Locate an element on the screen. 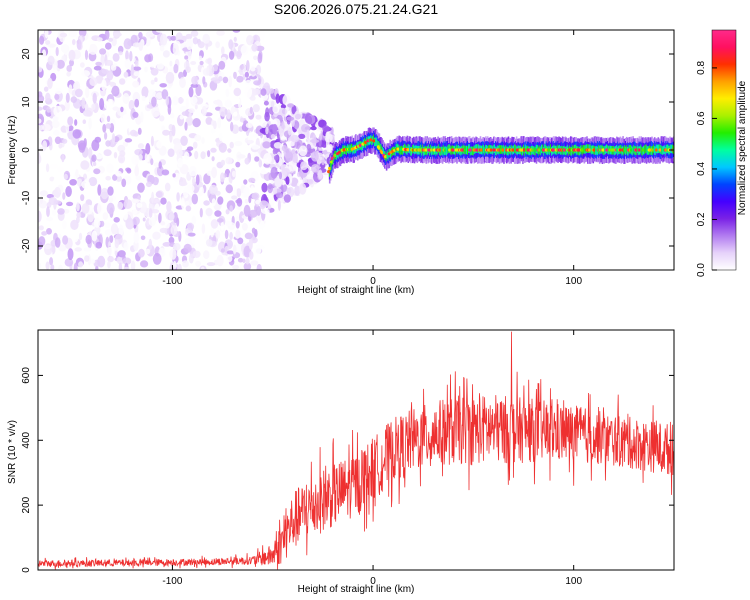 The width and height of the screenshot is (750, 600). figure-title: S206.2026.075.21.24.G21 is located at coordinates (356, 9).